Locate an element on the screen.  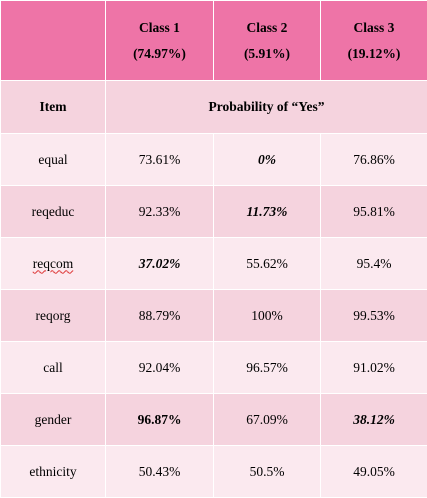
spellcheck-underline-text: reqcom is located at coordinates (53, 263).